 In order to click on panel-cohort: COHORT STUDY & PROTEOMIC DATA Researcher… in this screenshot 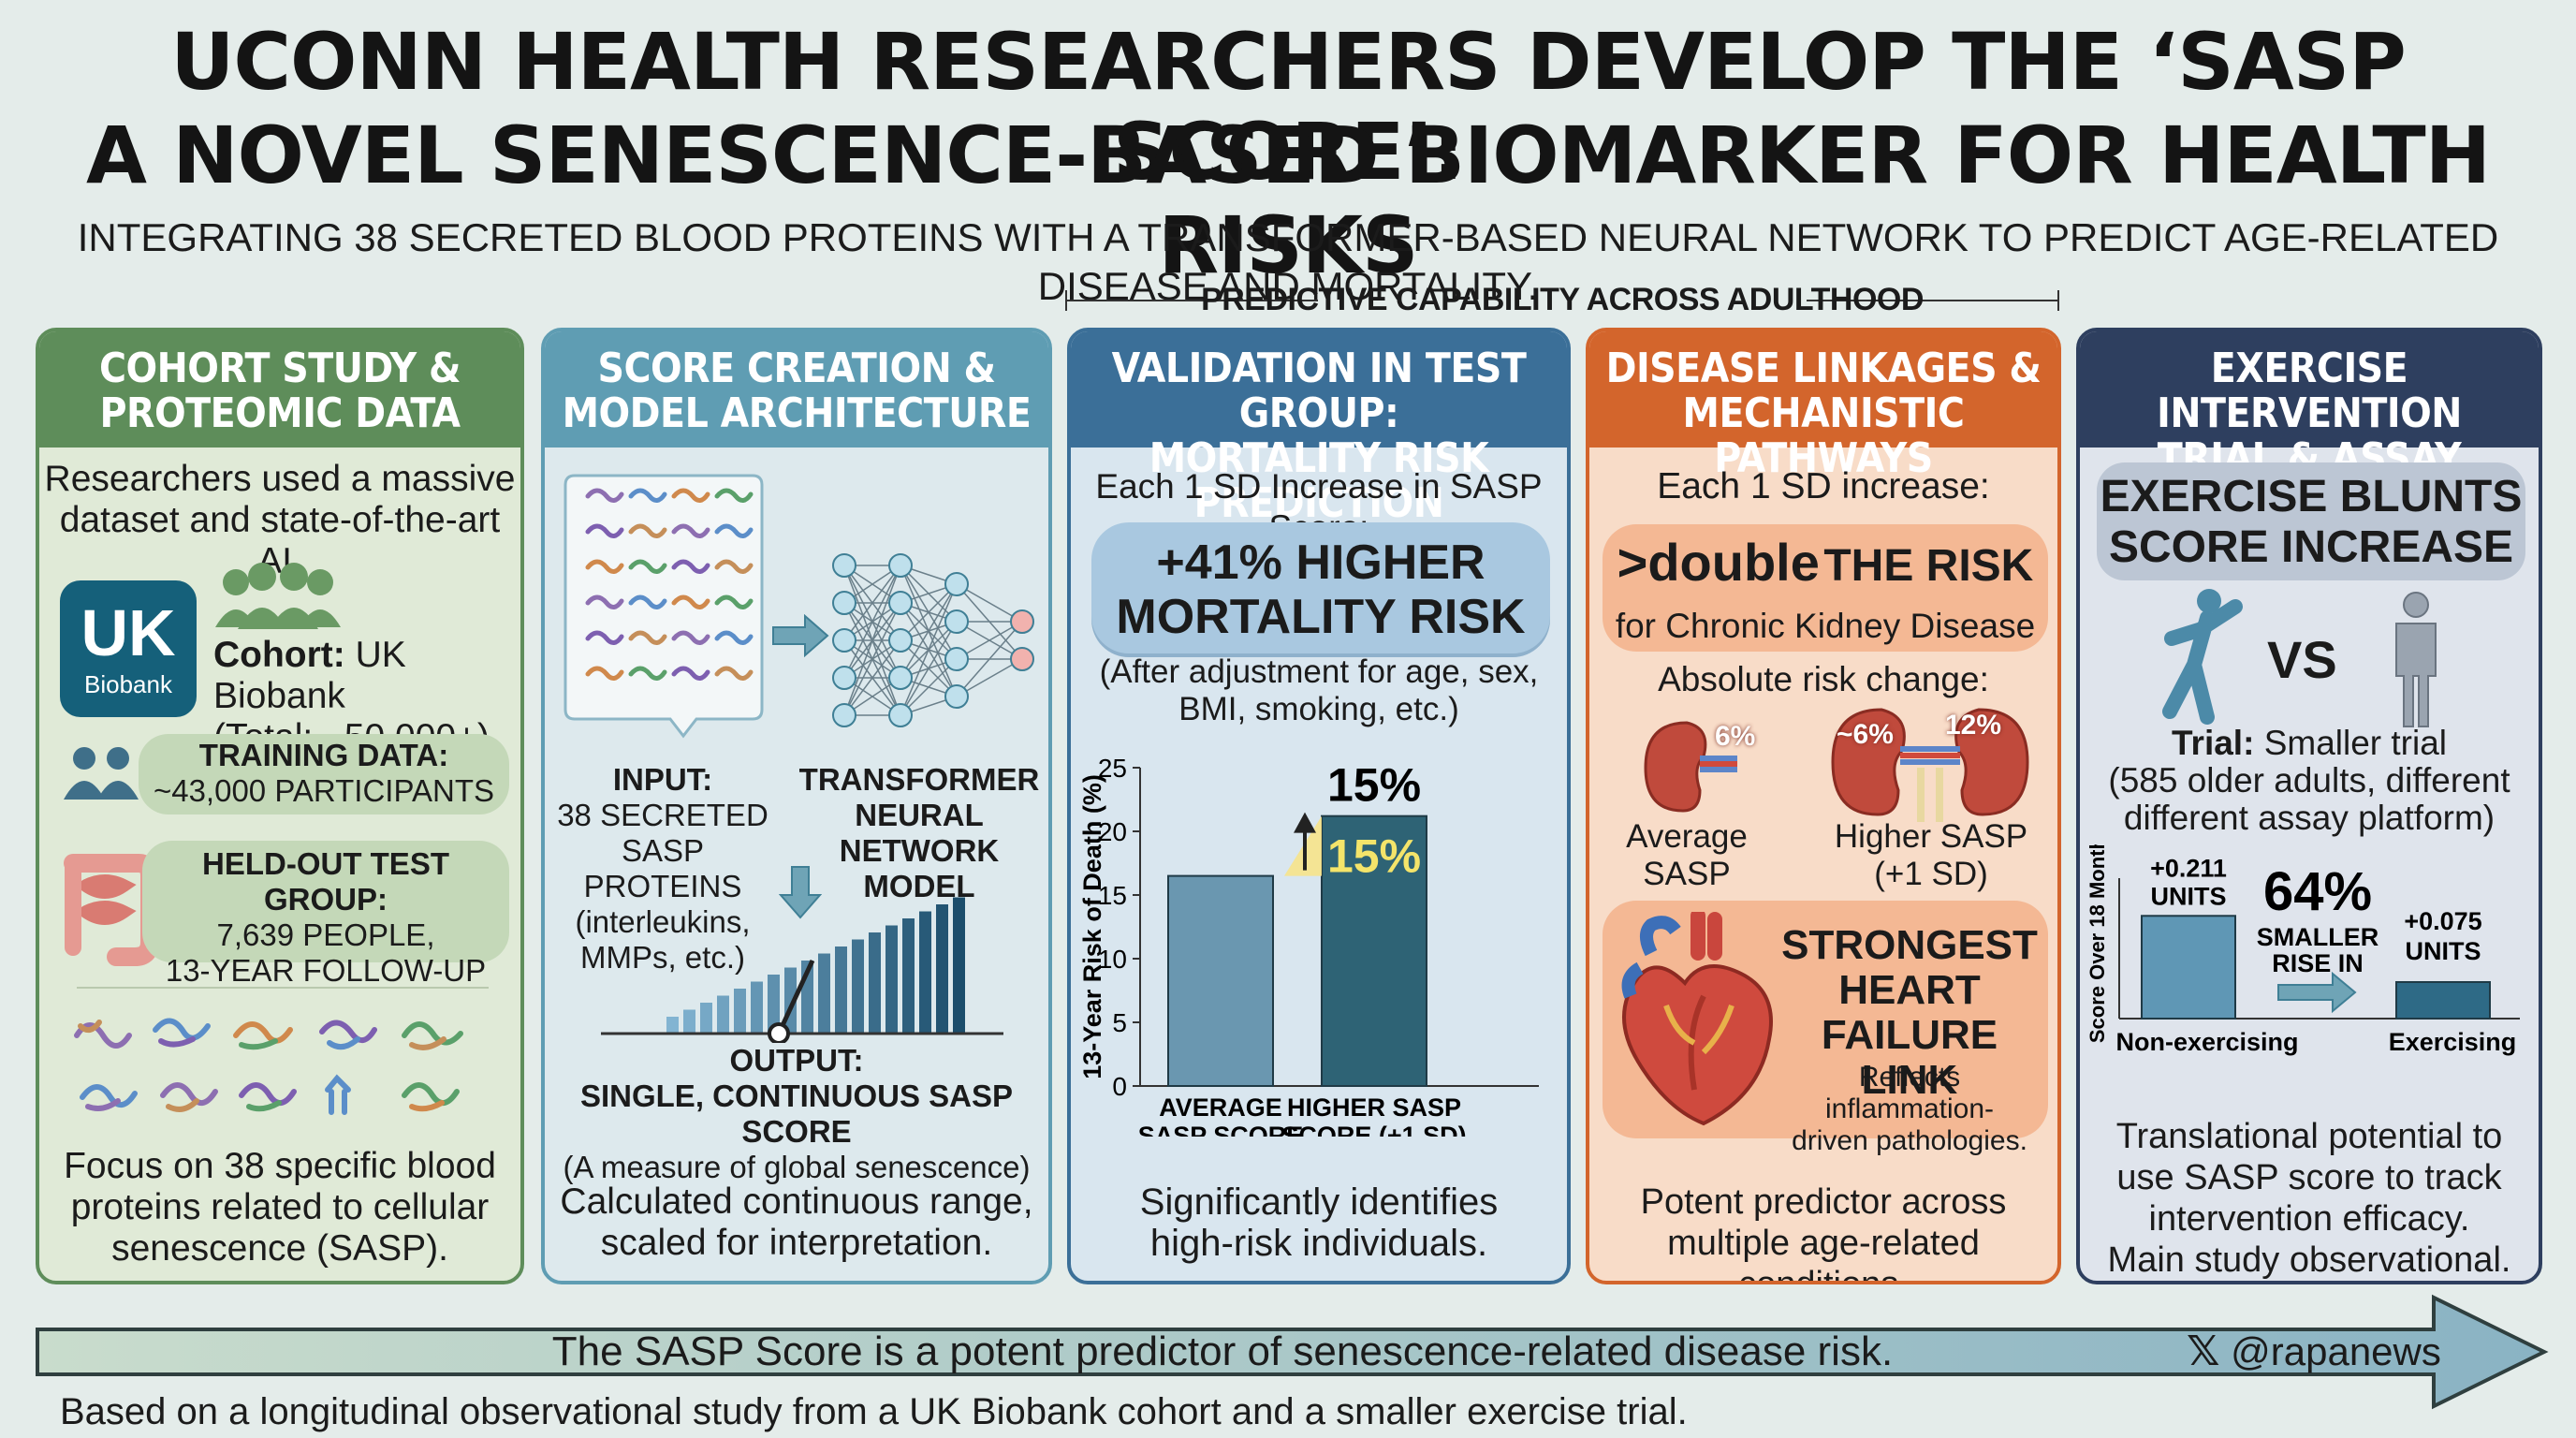, I will do `click(280, 806)`.